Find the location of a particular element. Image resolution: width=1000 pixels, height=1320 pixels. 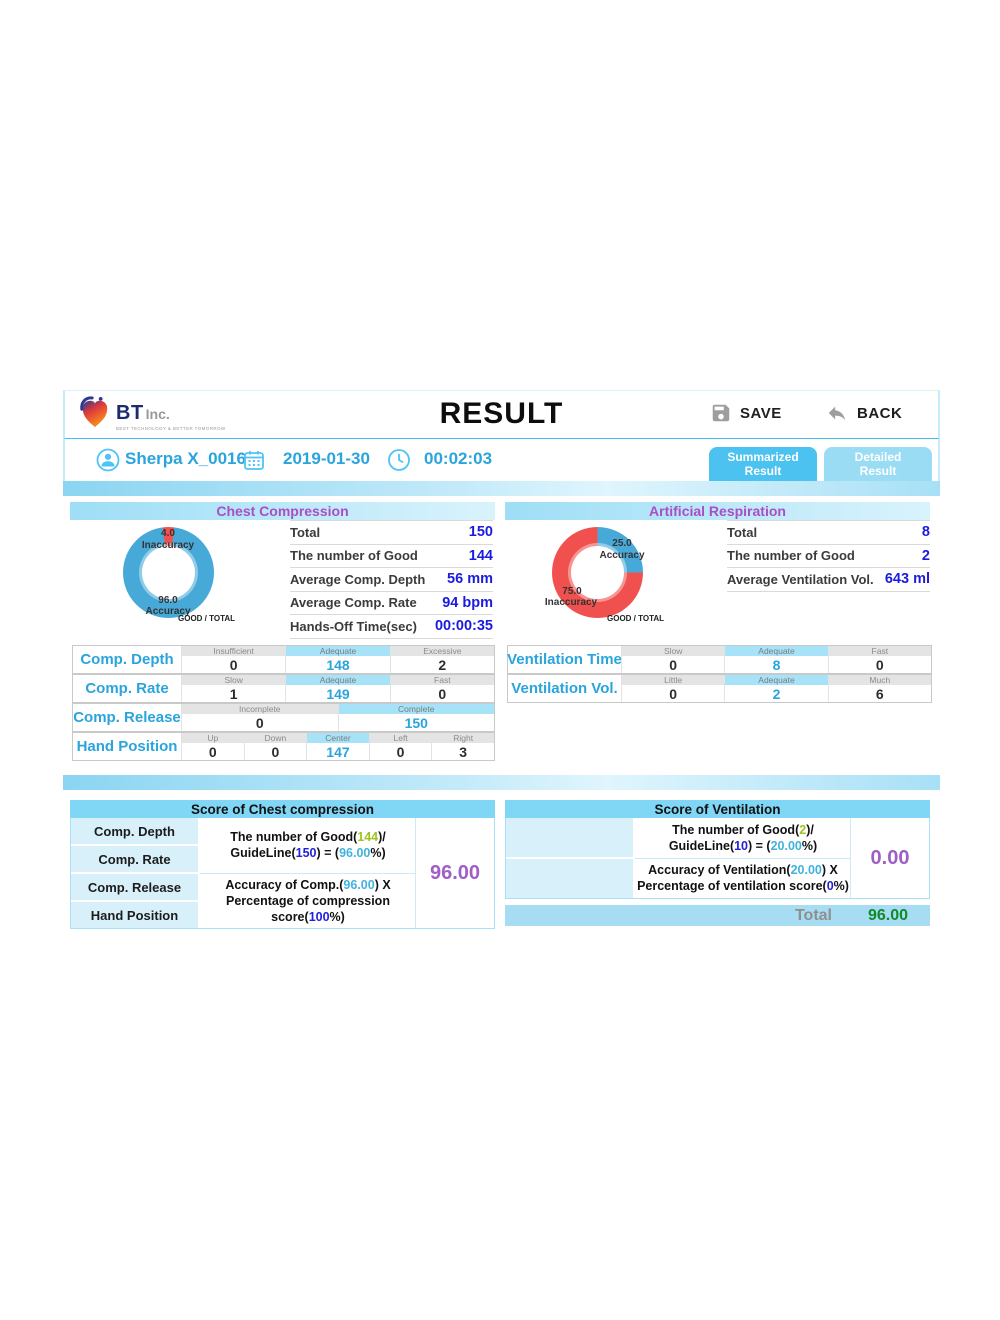

clock-icon is located at coordinates (399, 460).